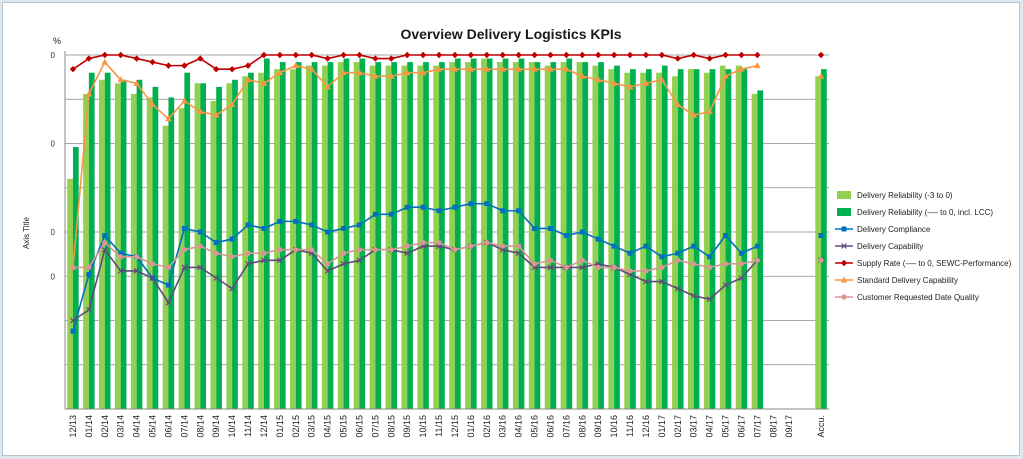 This screenshot has width=1023, height=459. Describe the element at coordinates (200, 426) in the screenshot. I see `x-tick-label: 08/14` at that location.